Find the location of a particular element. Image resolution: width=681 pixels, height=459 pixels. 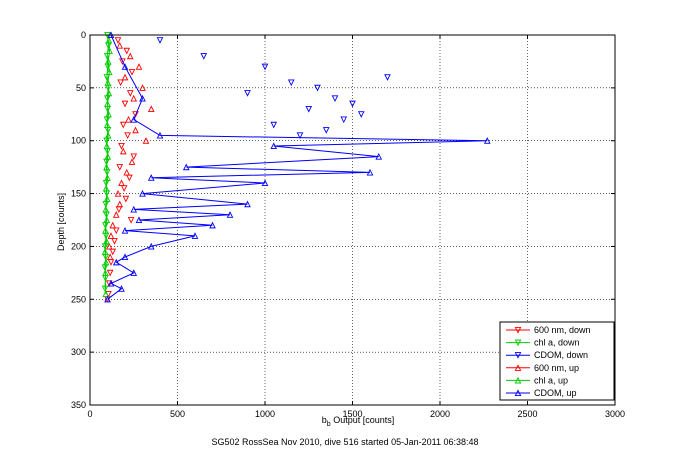

legend-label: chl a, up is located at coordinates (551, 380).